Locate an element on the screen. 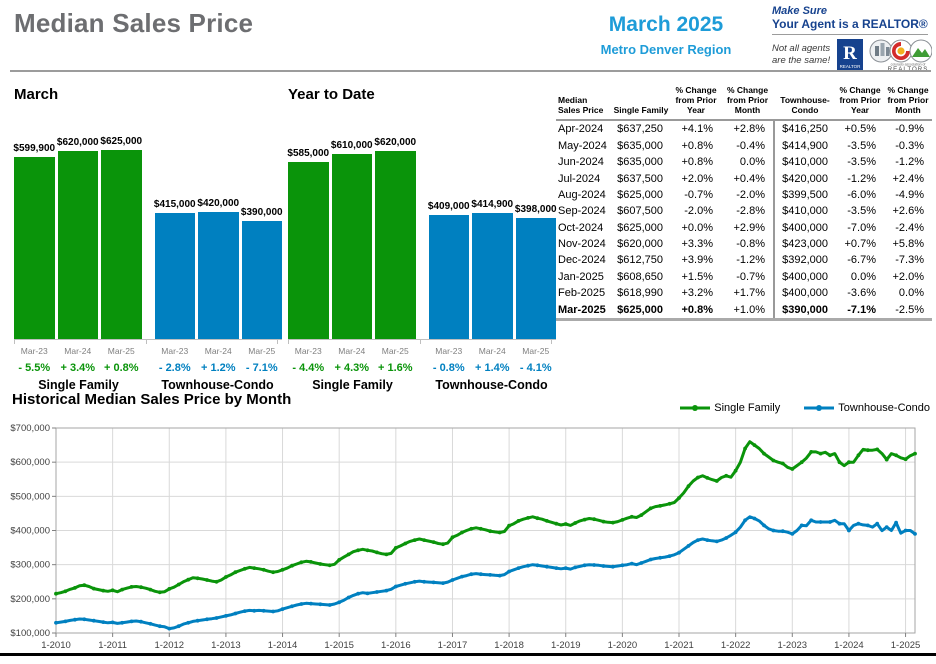  table-cell: +1.7% is located at coordinates (749, 293).